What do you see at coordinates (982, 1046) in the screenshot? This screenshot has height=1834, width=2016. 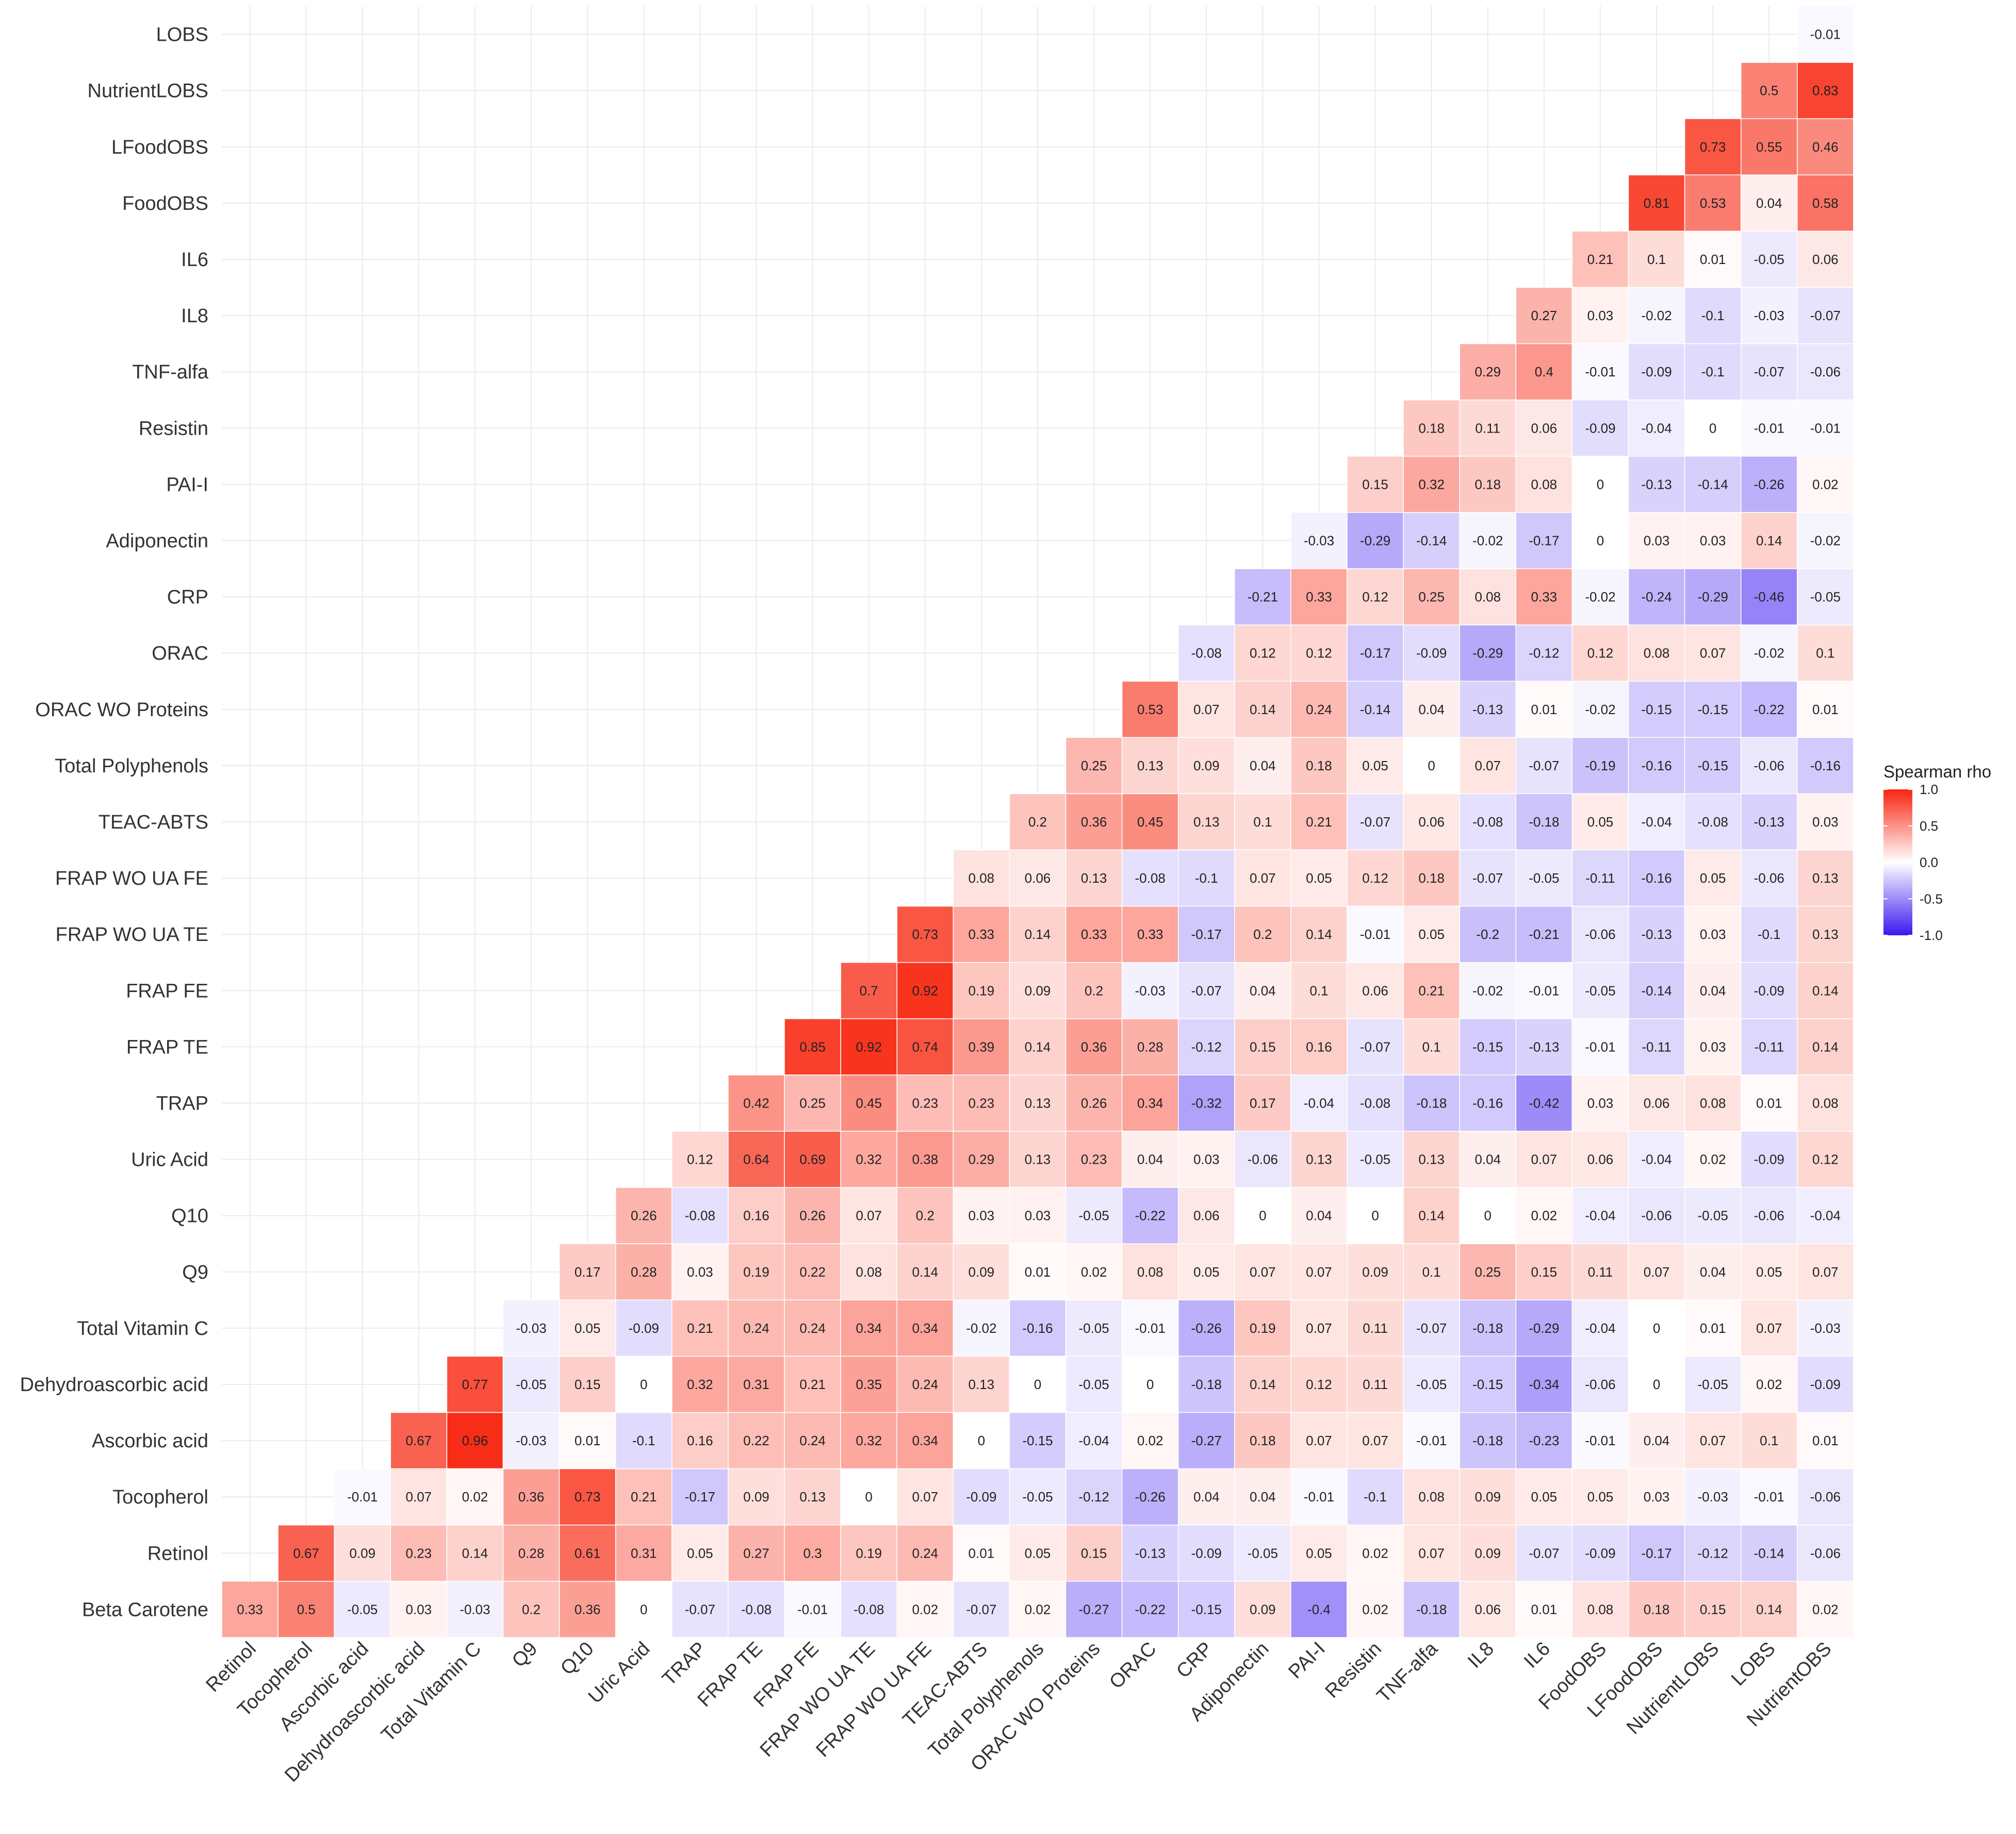 I see `cell-value-label: 0.39` at bounding box center [982, 1046].